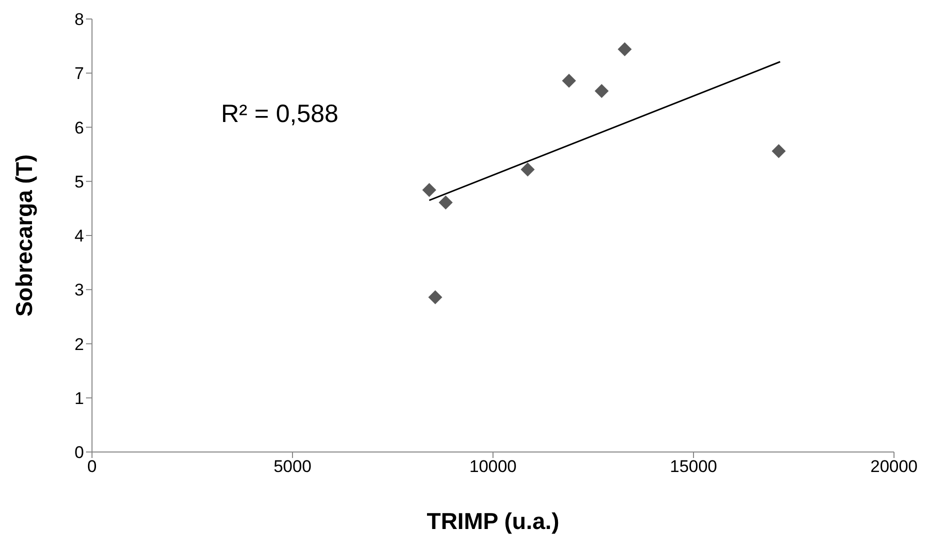  What do you see at coordinates (79, 452) in the screenshot?
I see `y-tick-label: 0` at bounding box center [79, 452].